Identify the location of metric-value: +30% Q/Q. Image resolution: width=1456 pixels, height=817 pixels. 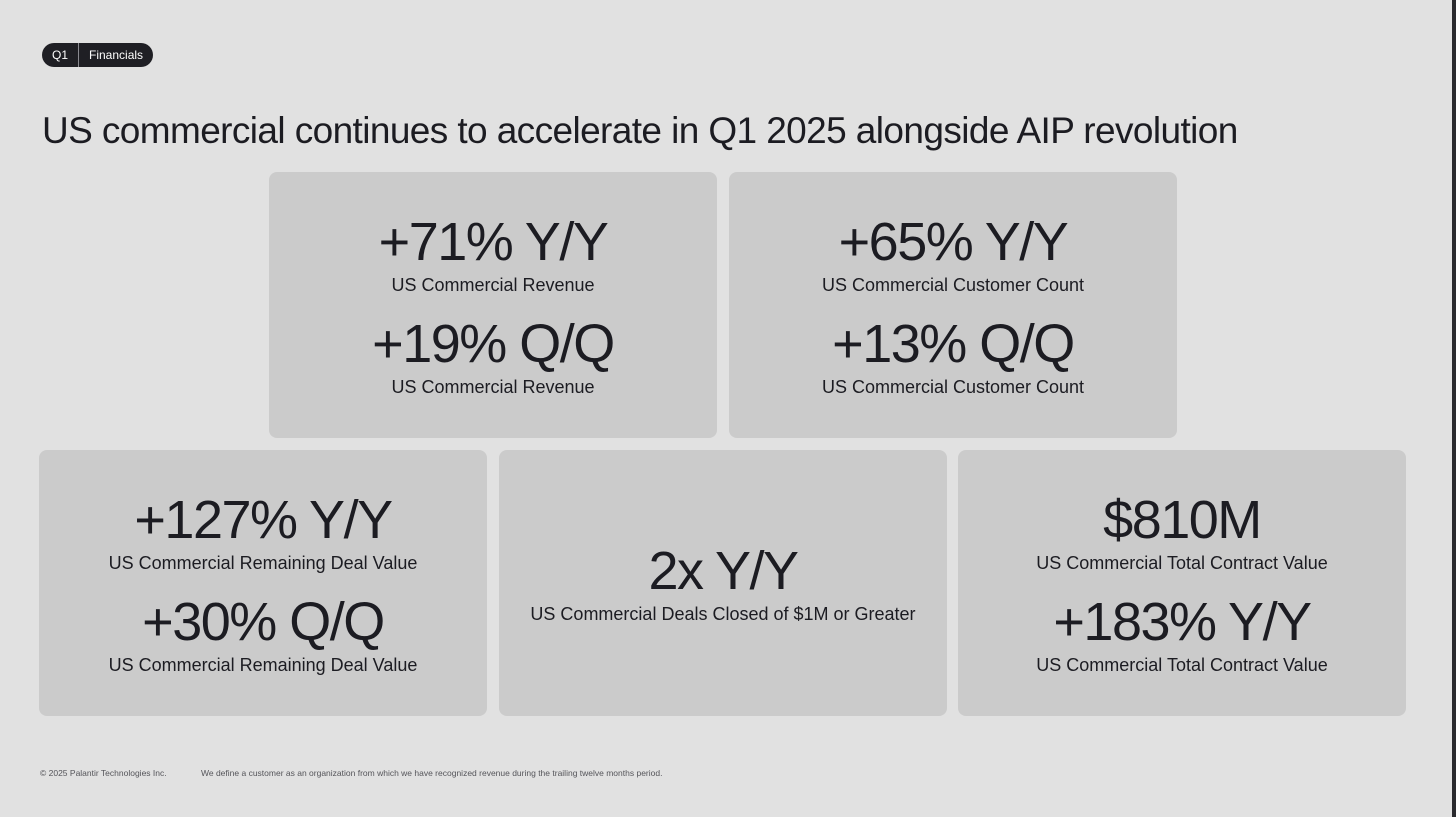
(263, 622).